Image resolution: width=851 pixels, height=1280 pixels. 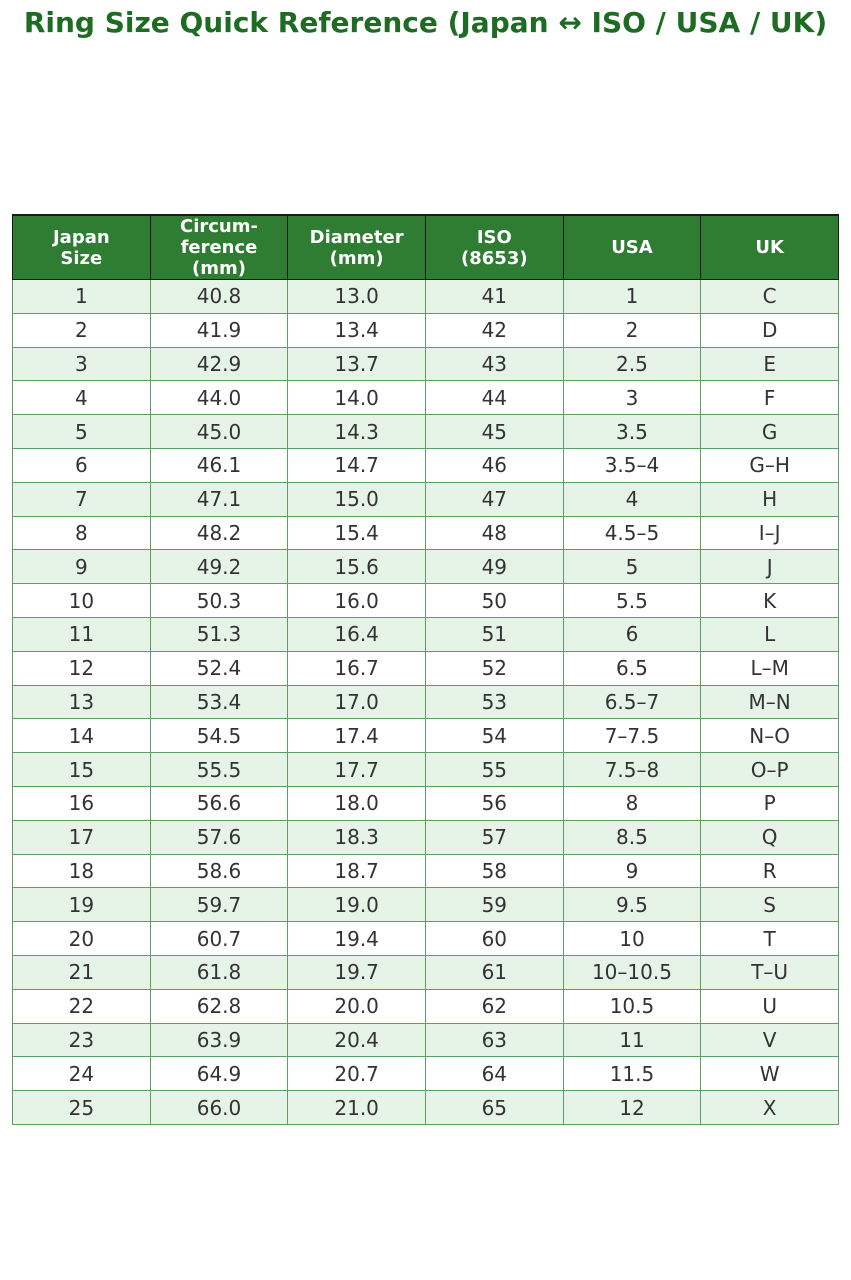 I want to click on table-cell: 5, so click(x=81, y=431).